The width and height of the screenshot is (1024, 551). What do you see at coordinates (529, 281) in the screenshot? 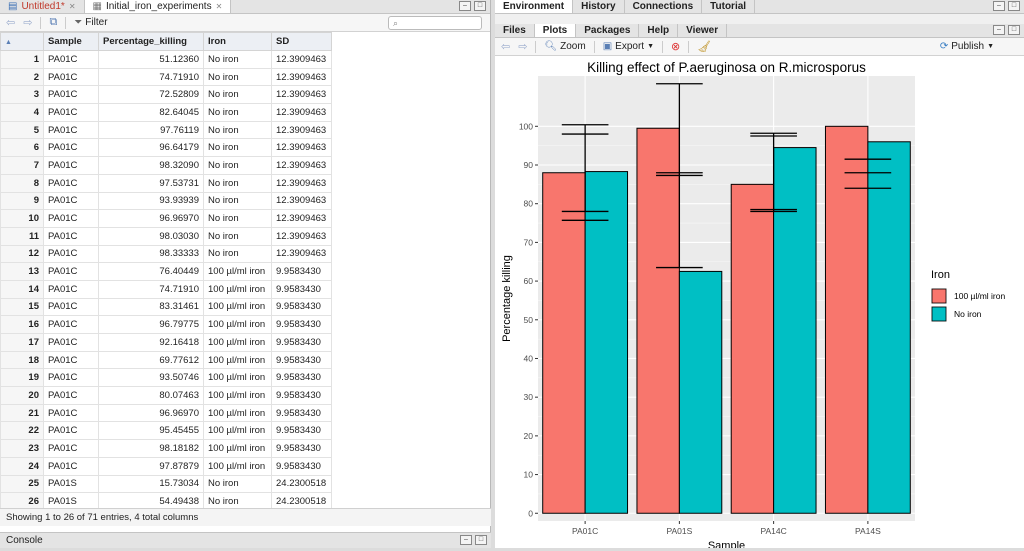
I see `y-tick-label: 60` at bounding box center [529, 281].